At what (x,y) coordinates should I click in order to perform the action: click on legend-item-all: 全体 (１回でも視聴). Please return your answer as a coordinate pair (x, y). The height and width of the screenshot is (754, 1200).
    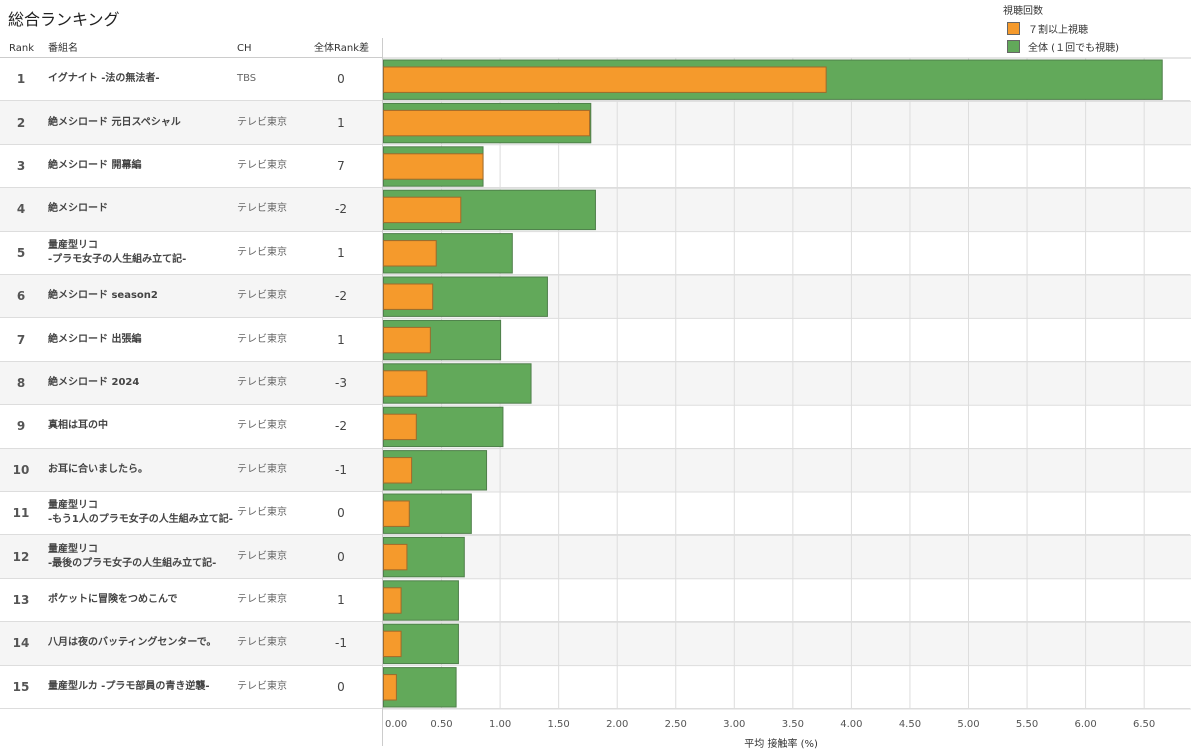
    Looking at the image, I should click on (1063, 46).